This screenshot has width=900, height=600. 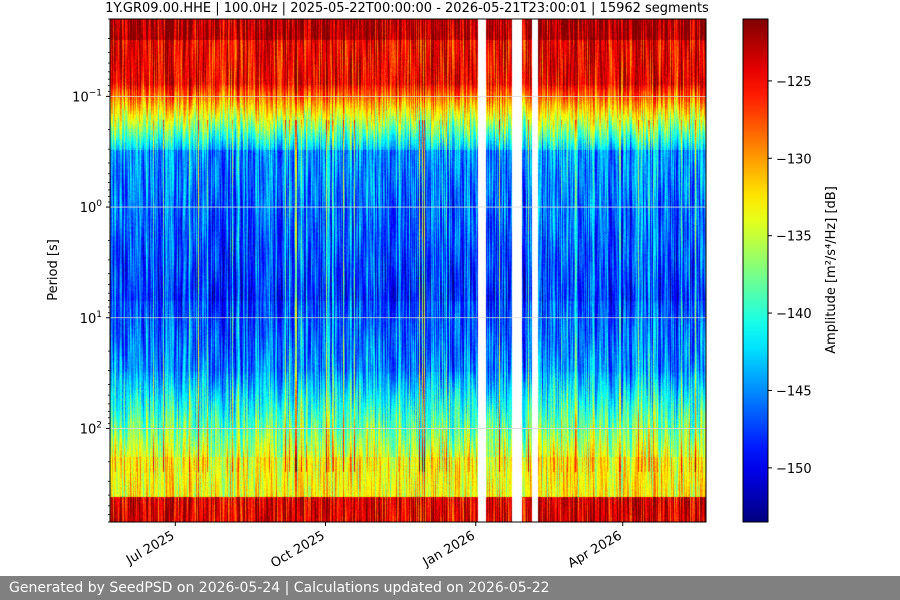 What do you see at coordinates (297, 549) in the screenshot?
I see `x-tick-label-1: Oct 2025` at bounding box center [297, 549].